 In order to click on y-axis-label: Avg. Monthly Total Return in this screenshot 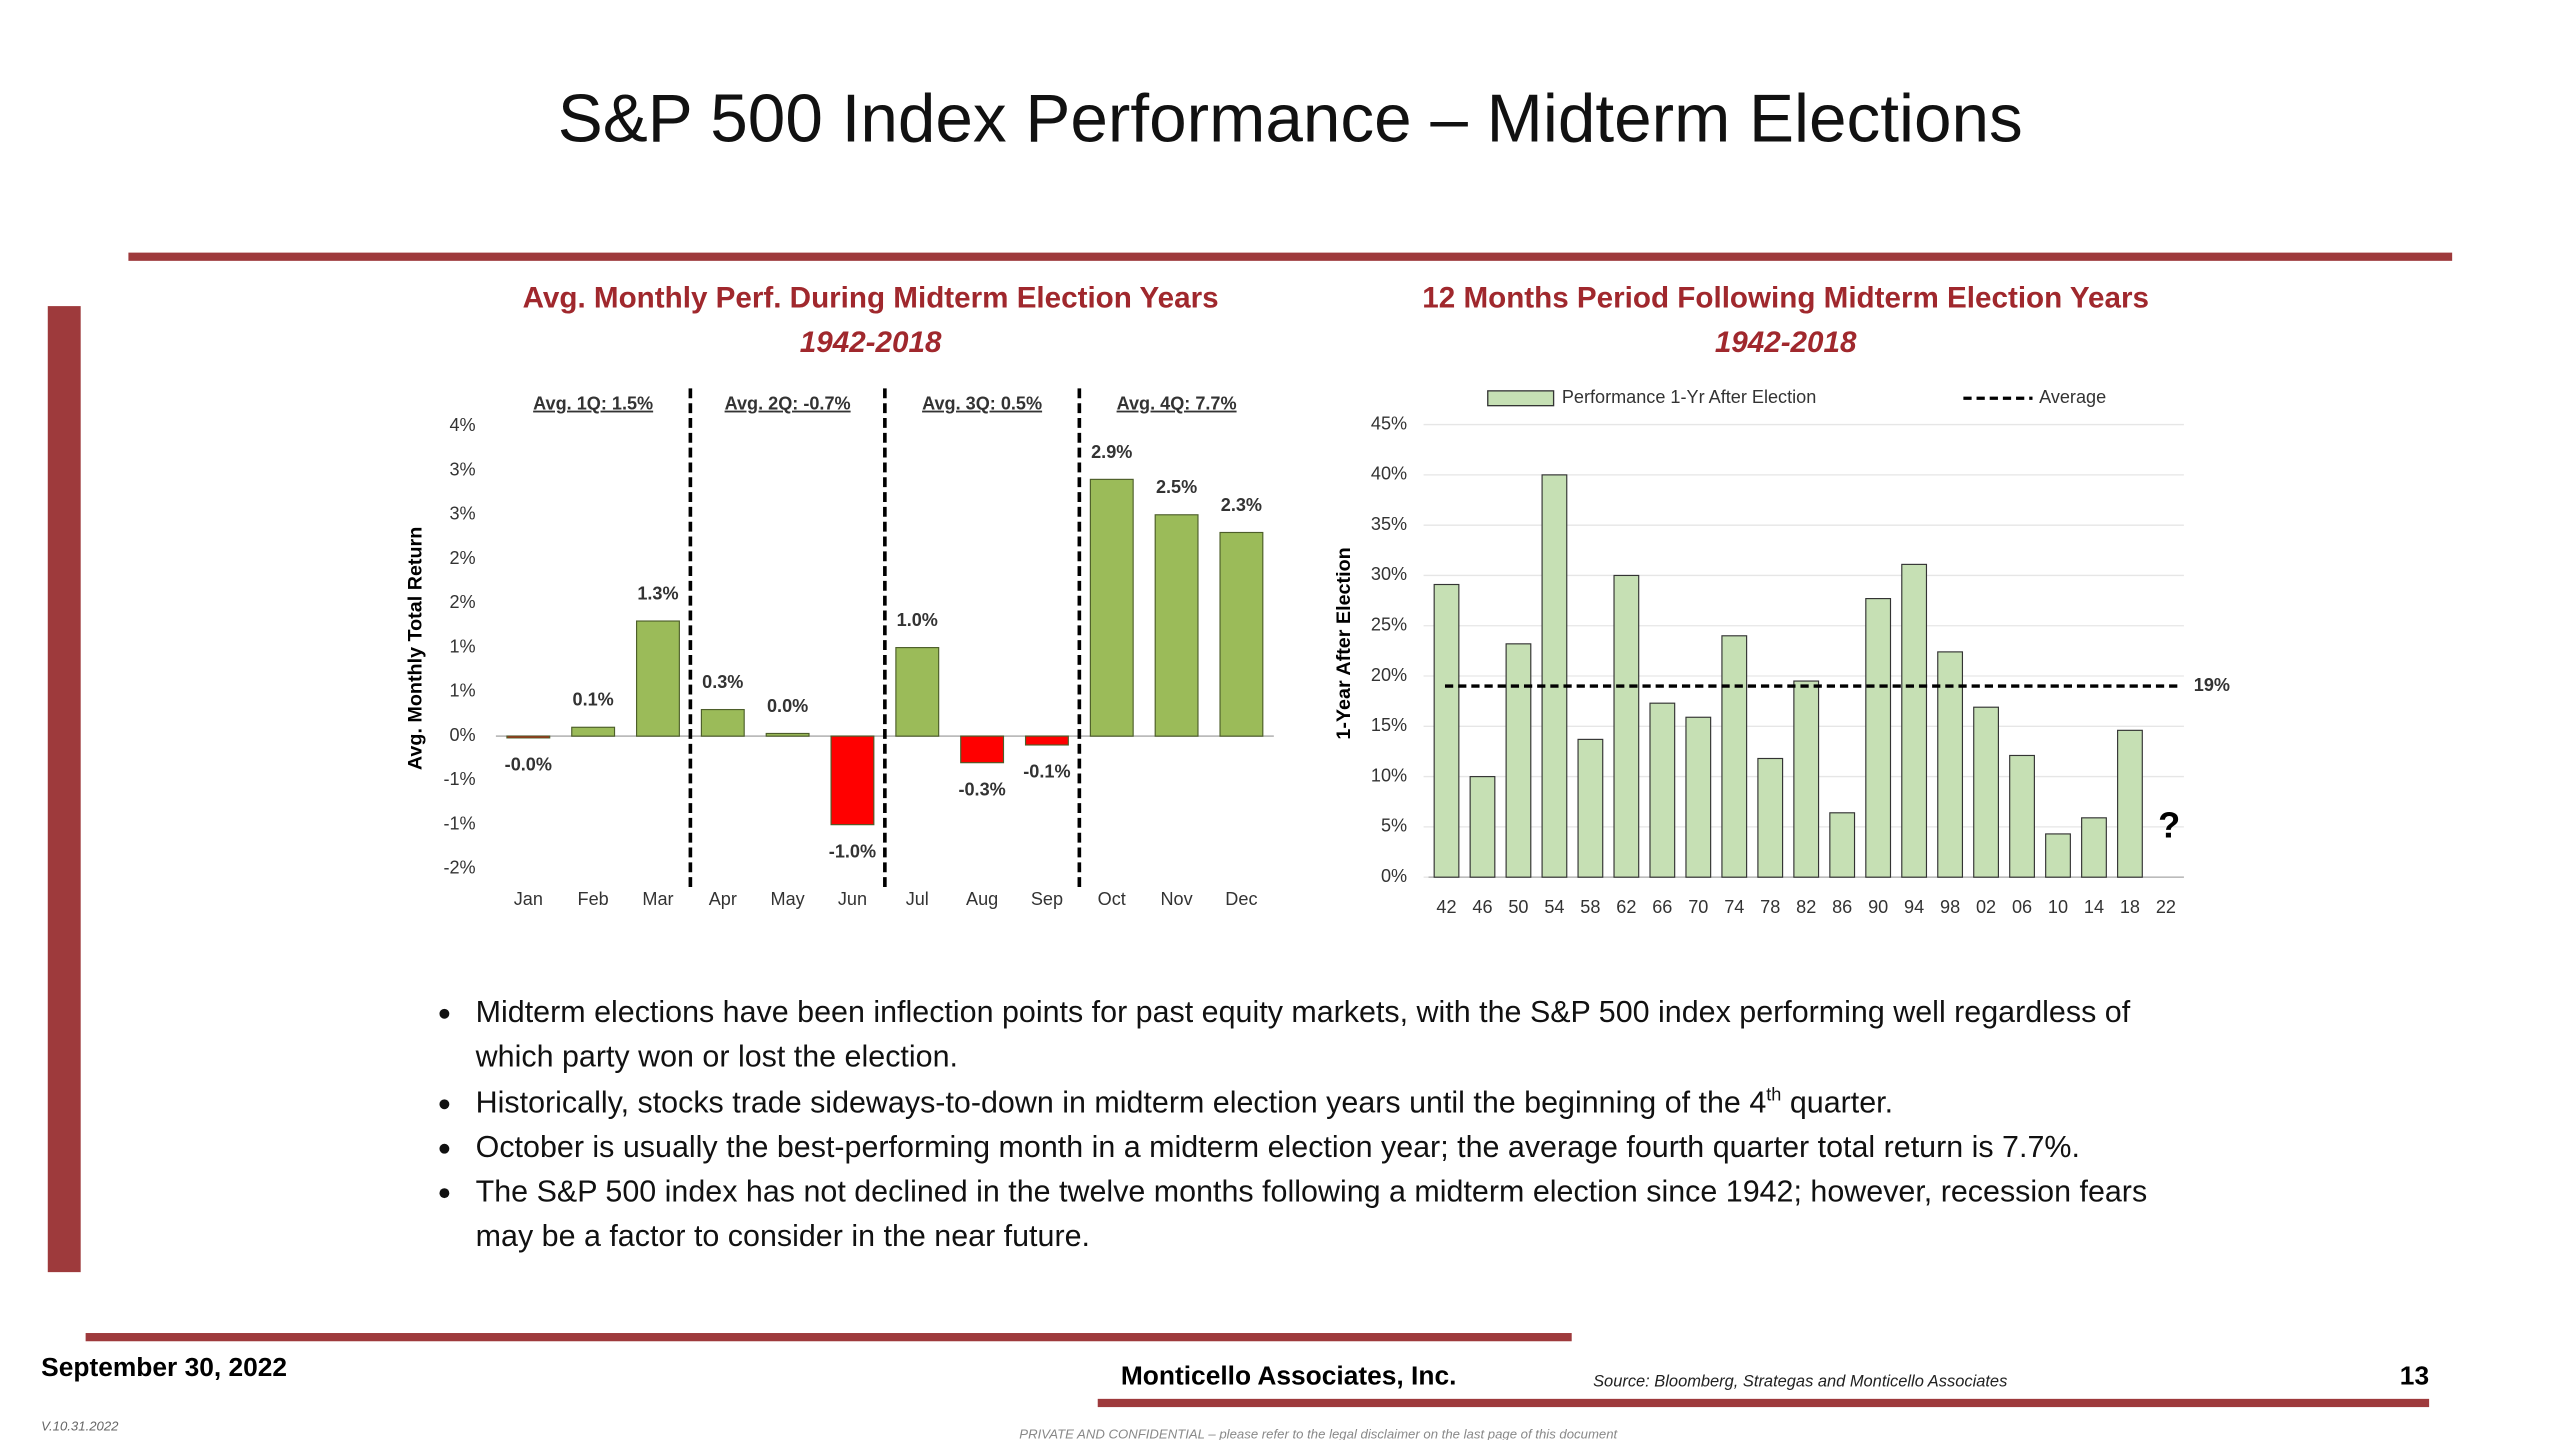, I will do `click(416, 648)`.